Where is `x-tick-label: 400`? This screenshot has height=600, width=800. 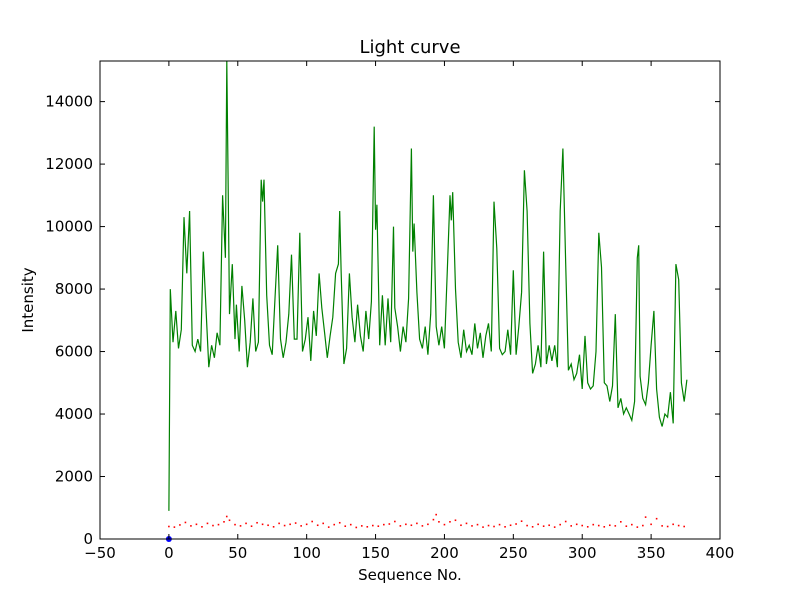
x-tick-label: 400 is located at coordinates (720, 553).